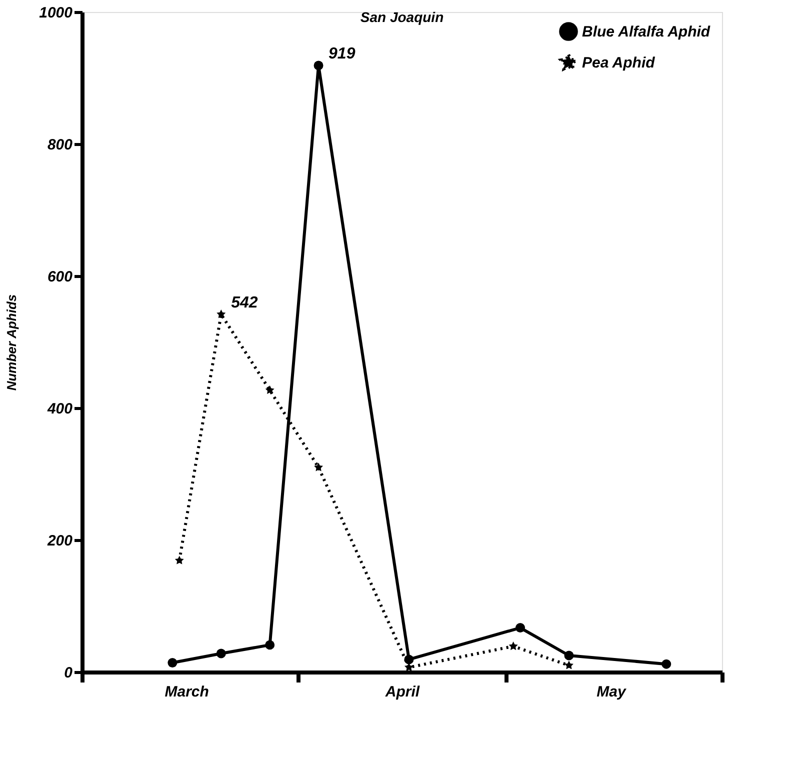 The width and height of the screenshot is (802, 762). I want to click on y-tick-label: 800, so click(60, 145).